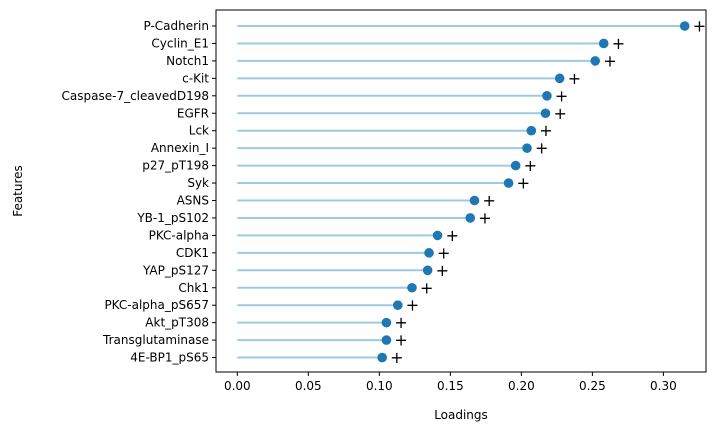  I want to click on plus-marker-9: +, so click(523, 183).